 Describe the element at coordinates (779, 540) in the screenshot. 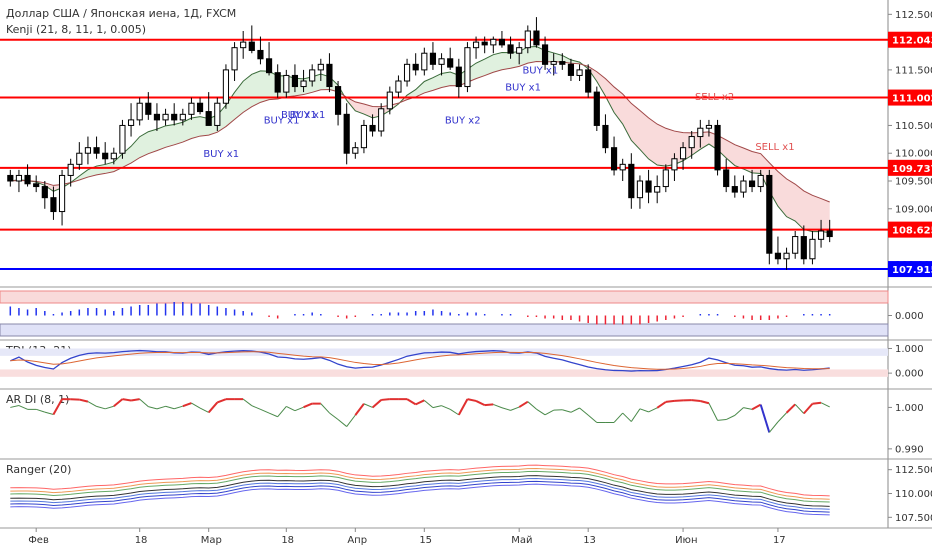

I see `time-tick-label: 17` at that location.